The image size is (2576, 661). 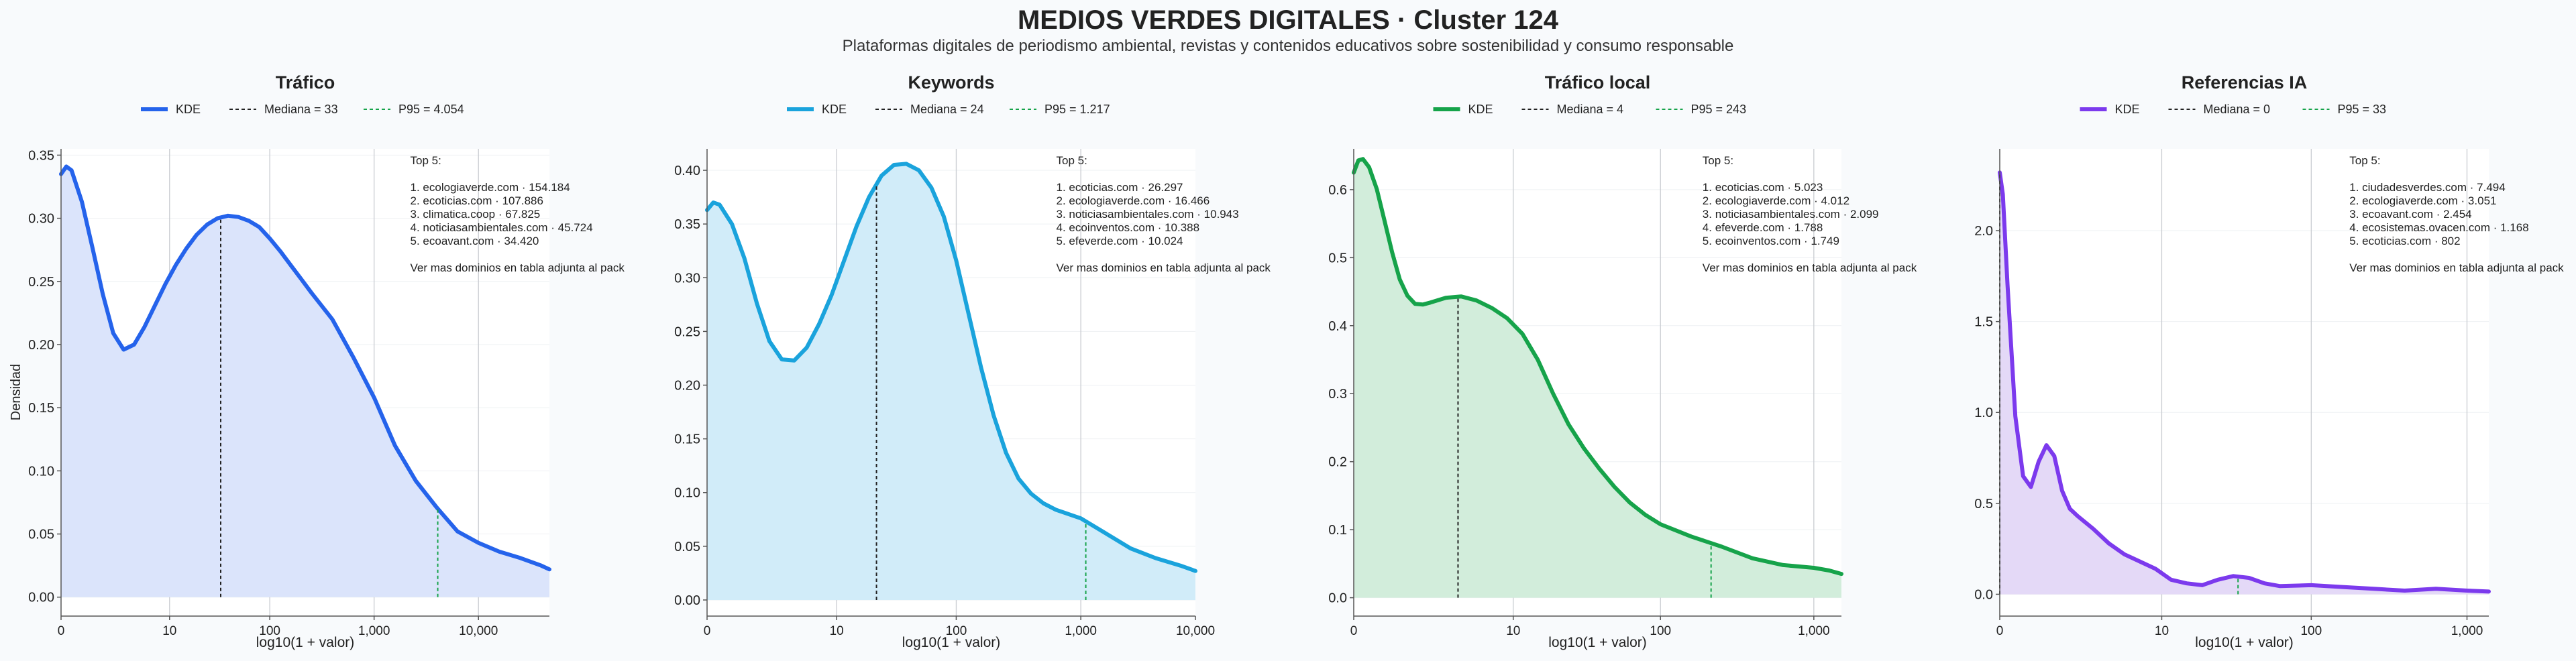 What do you see at coordinates (1763, 227) in the screenshot?
I see `annotation-line: 4. efeverde.com · 1.788` at bounding box center [1763, 227].